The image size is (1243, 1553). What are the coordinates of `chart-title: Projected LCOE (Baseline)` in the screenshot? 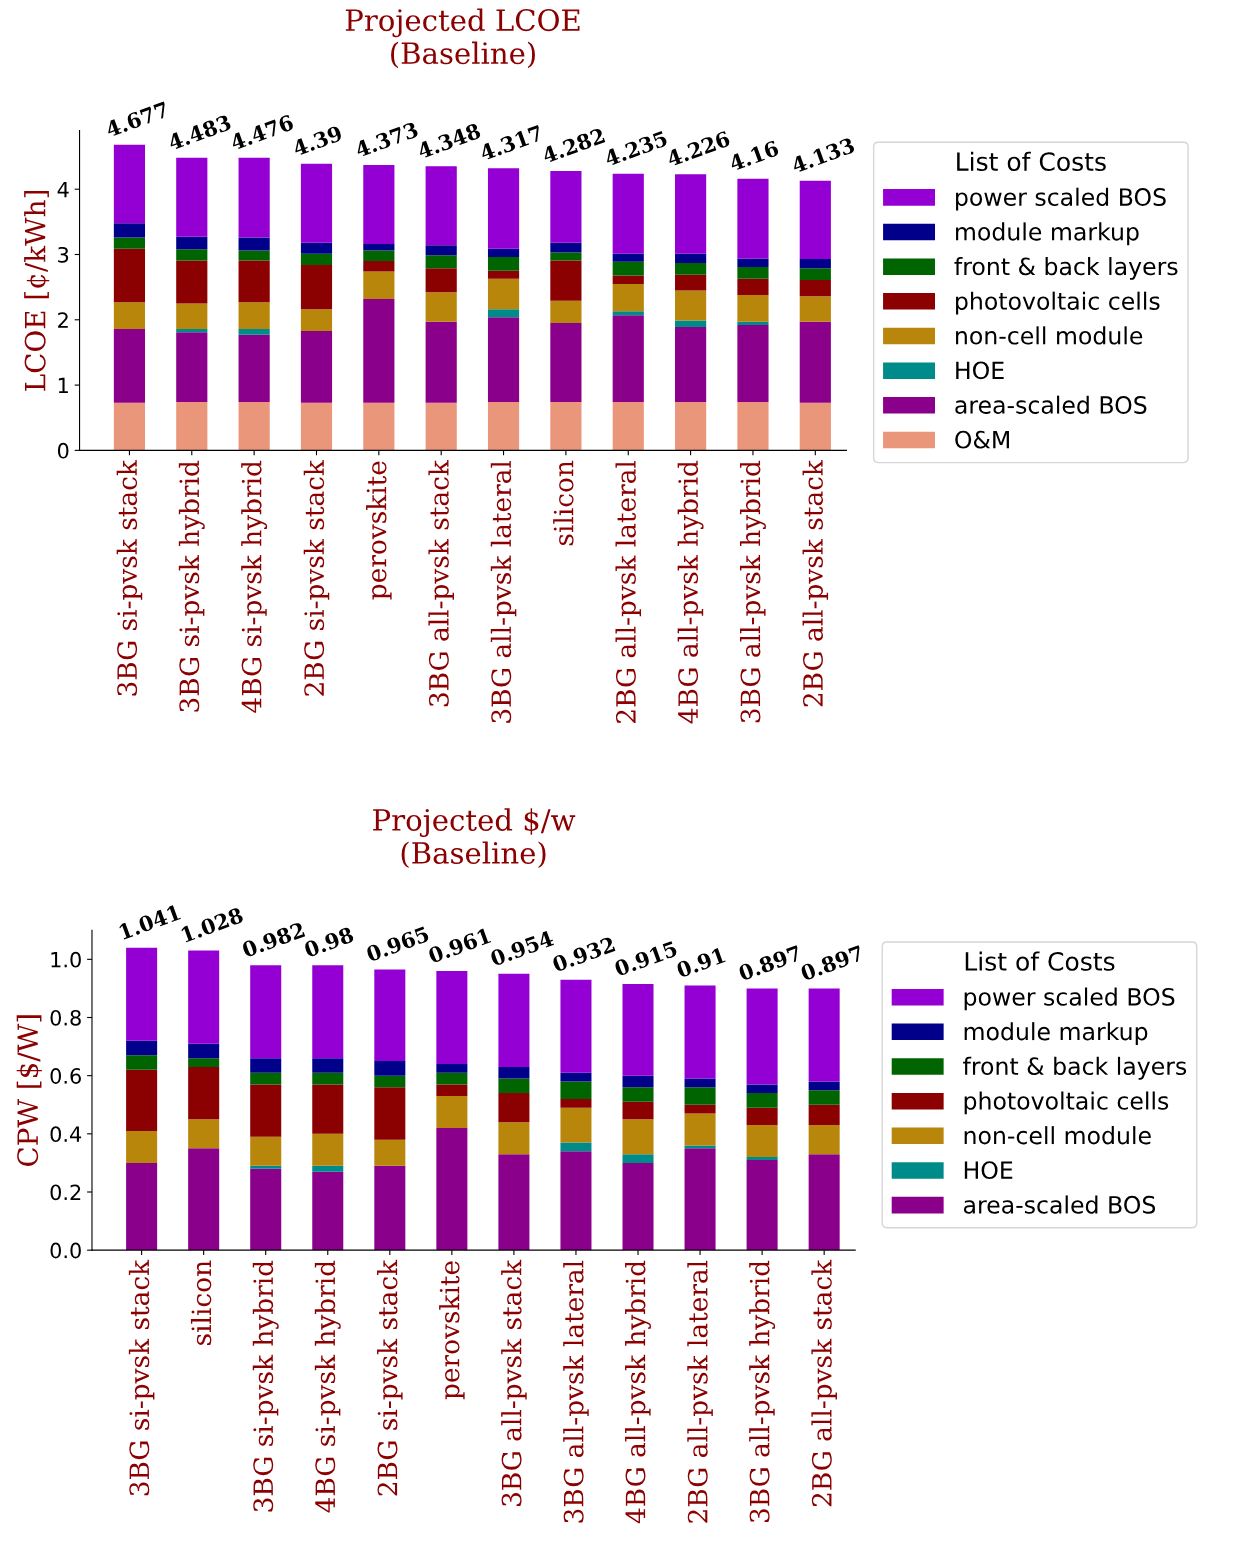 It's located at (462, 38).